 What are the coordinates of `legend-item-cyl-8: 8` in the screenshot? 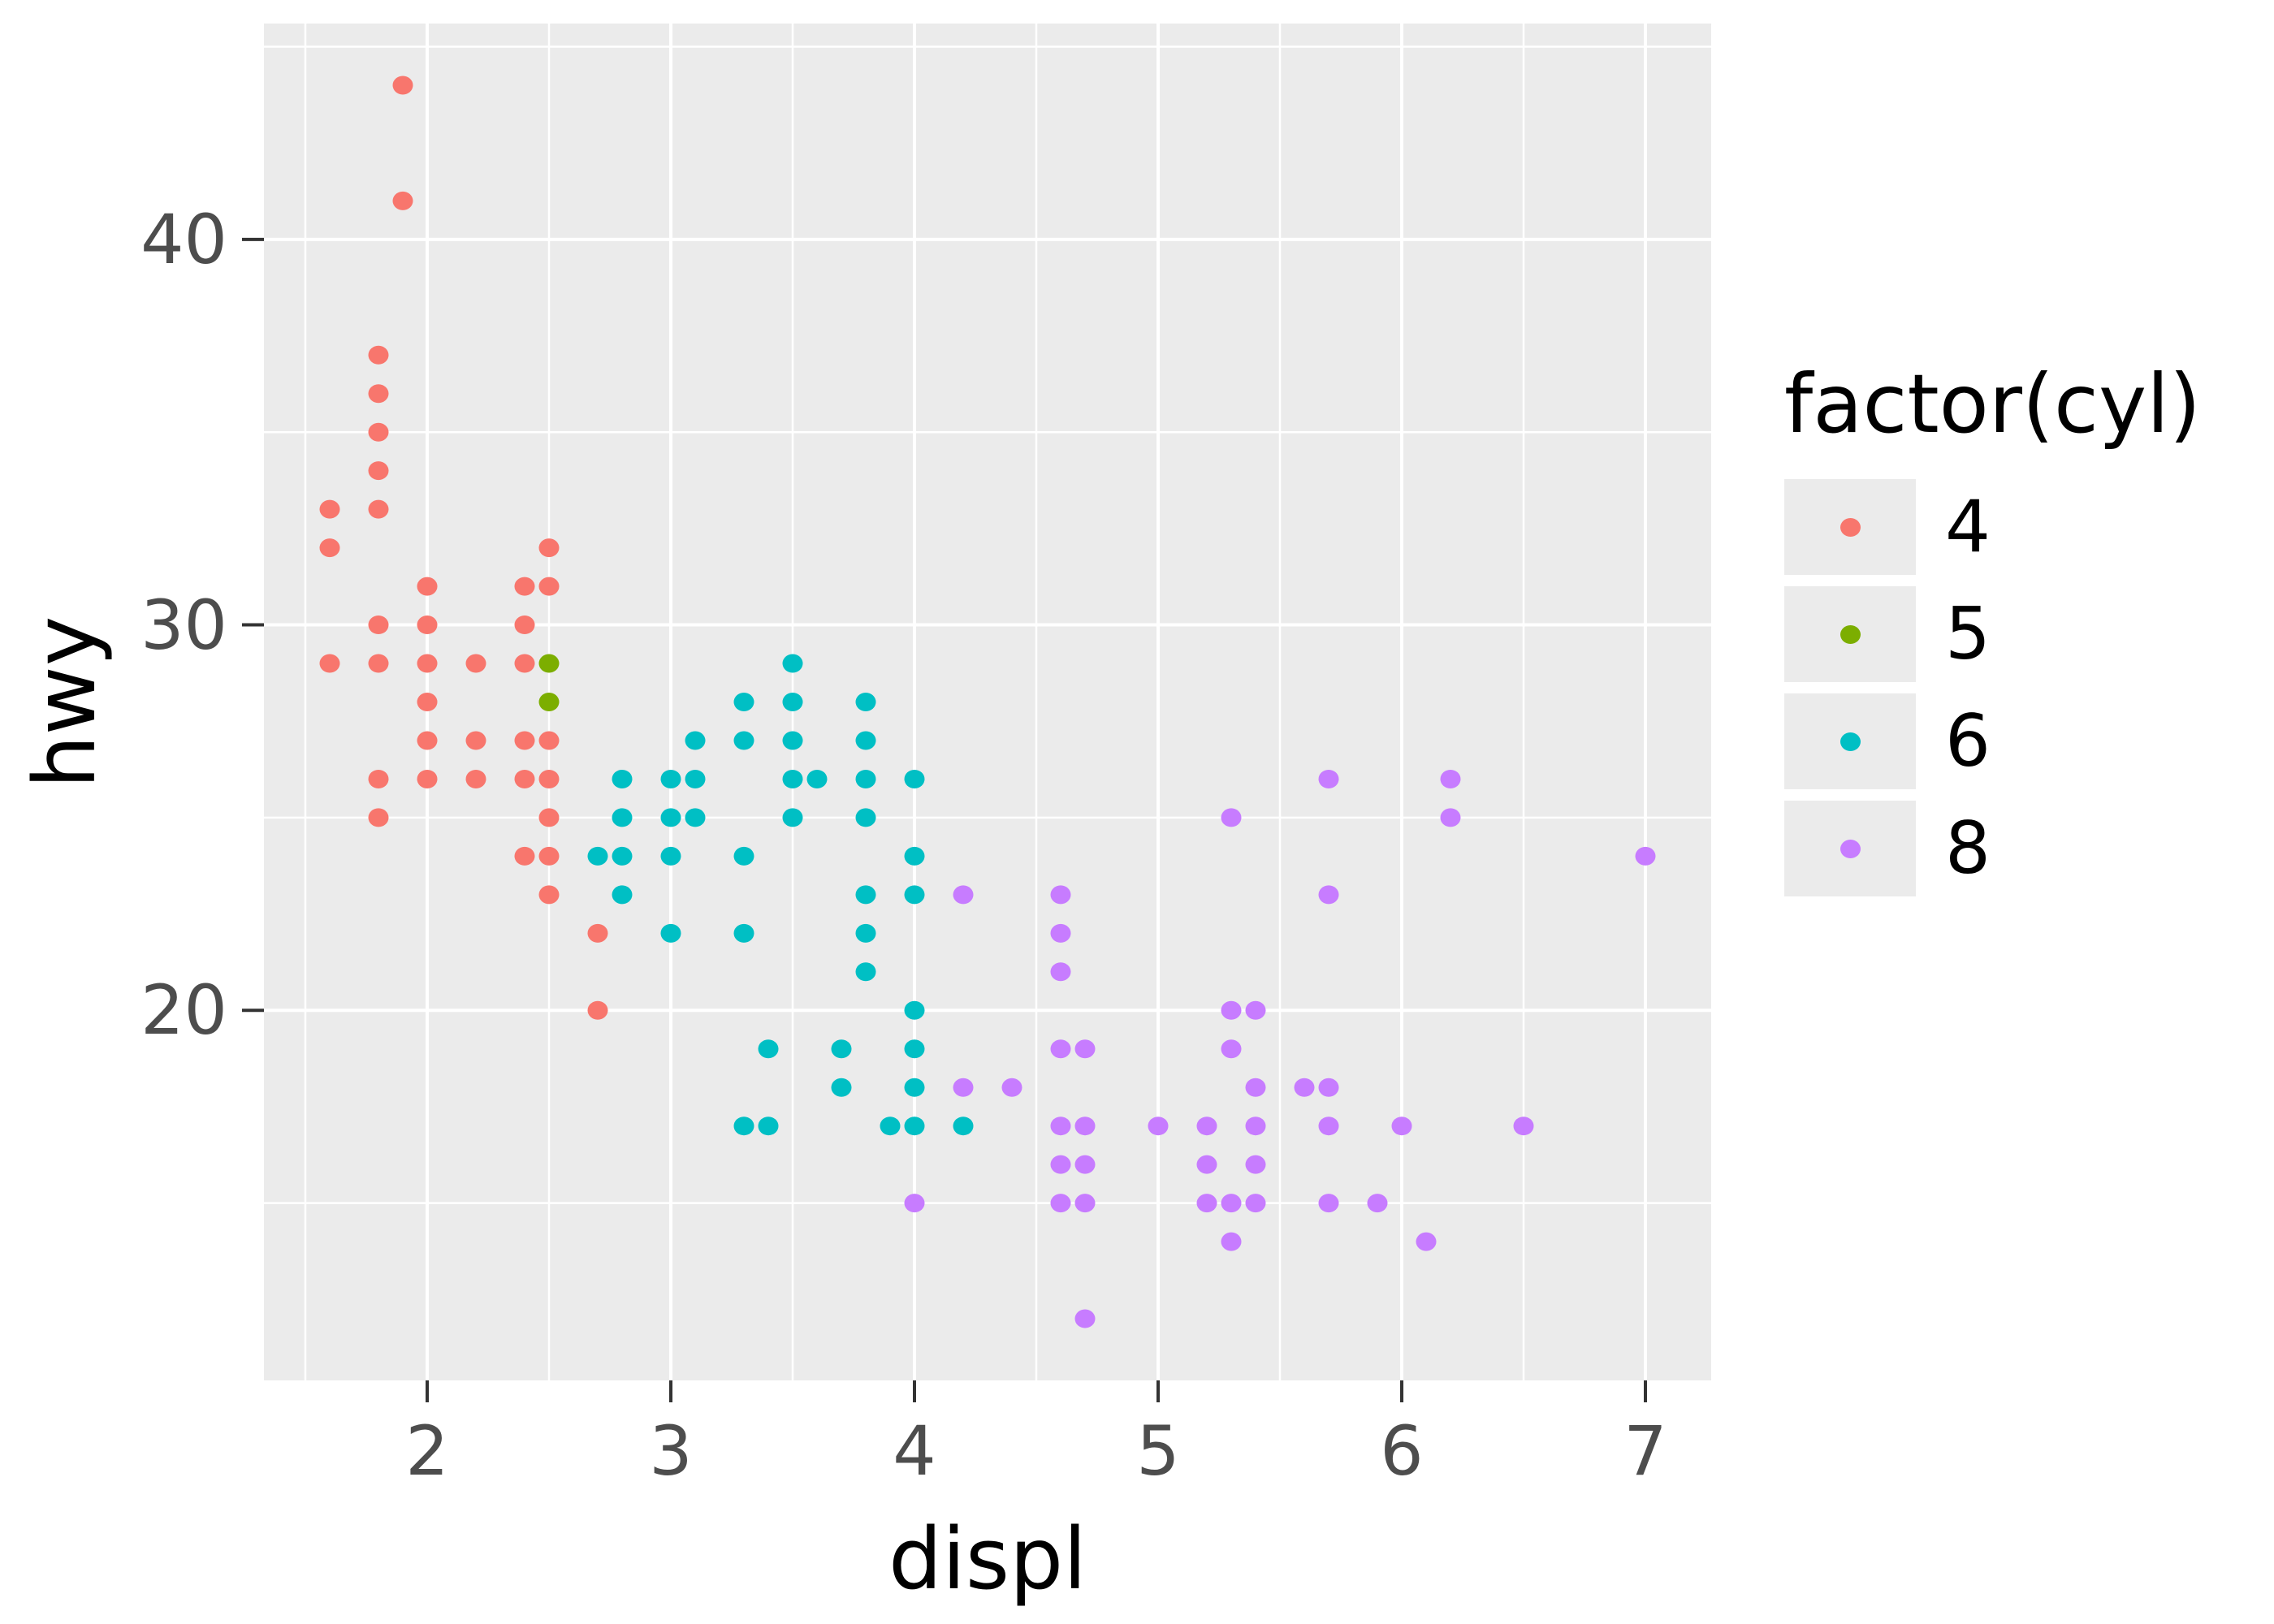 It's located at (1993, 848).